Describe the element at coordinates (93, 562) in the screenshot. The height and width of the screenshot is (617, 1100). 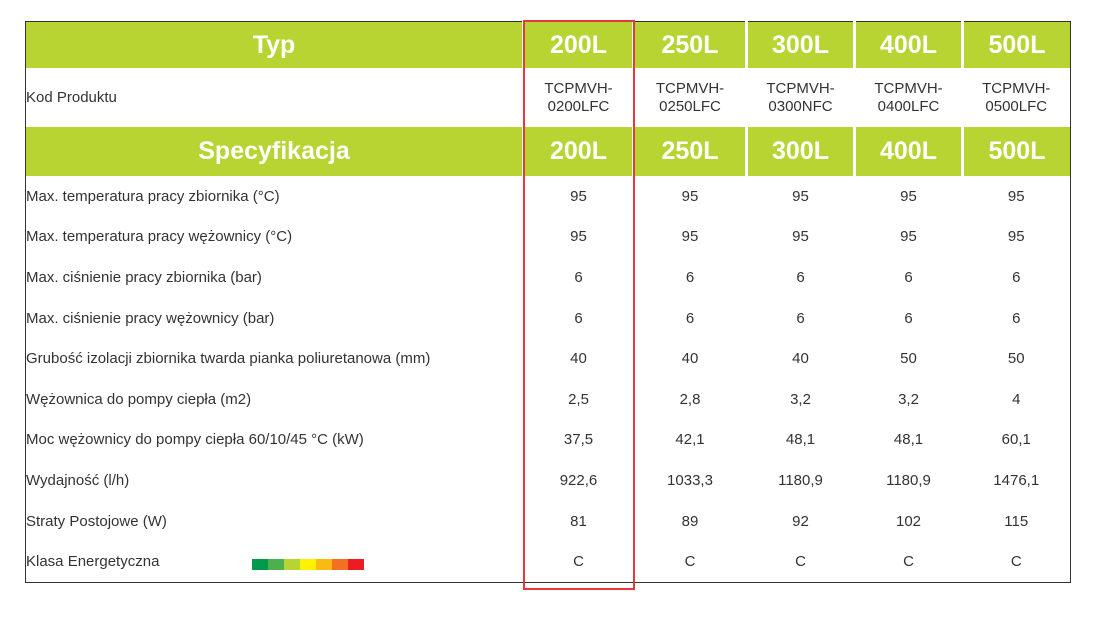
I see `row-label: Klasa Energetyczna` at that location.